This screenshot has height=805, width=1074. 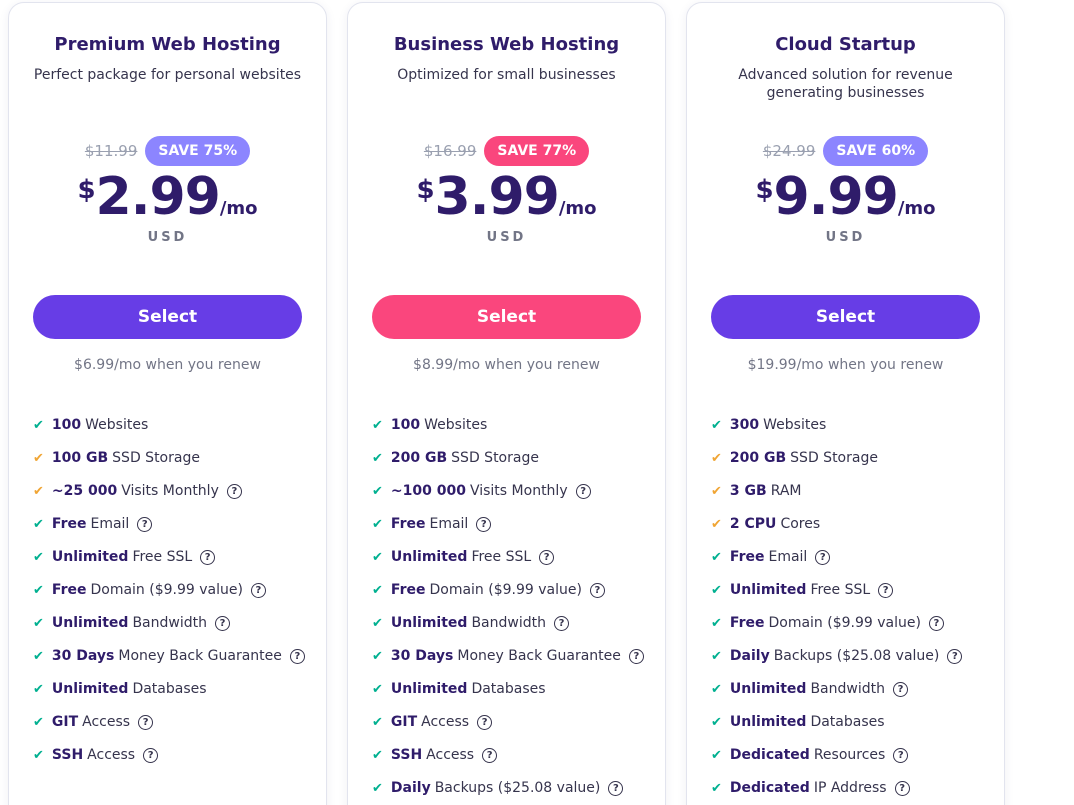 I want to click on feature-text: Backups ($25.08 value), so click(x=517, y=787).